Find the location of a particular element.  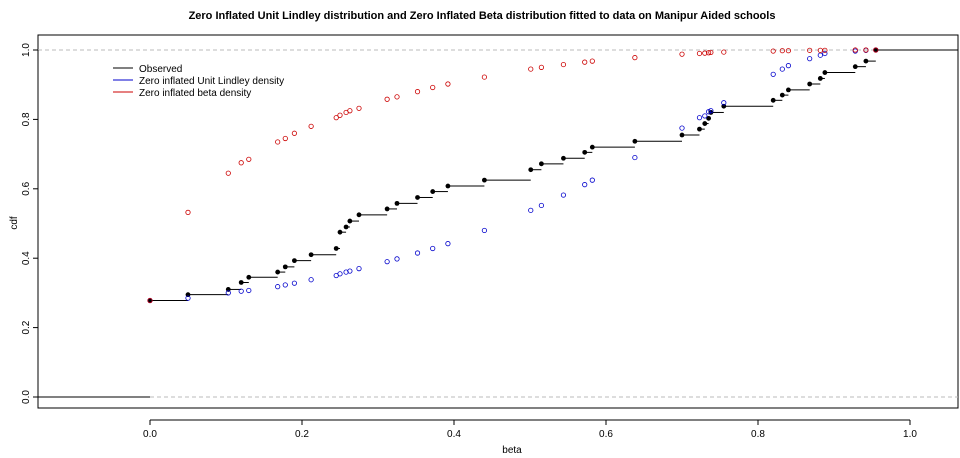

x-tick-label-4: 0.8 is located at coordinates (758, 434).